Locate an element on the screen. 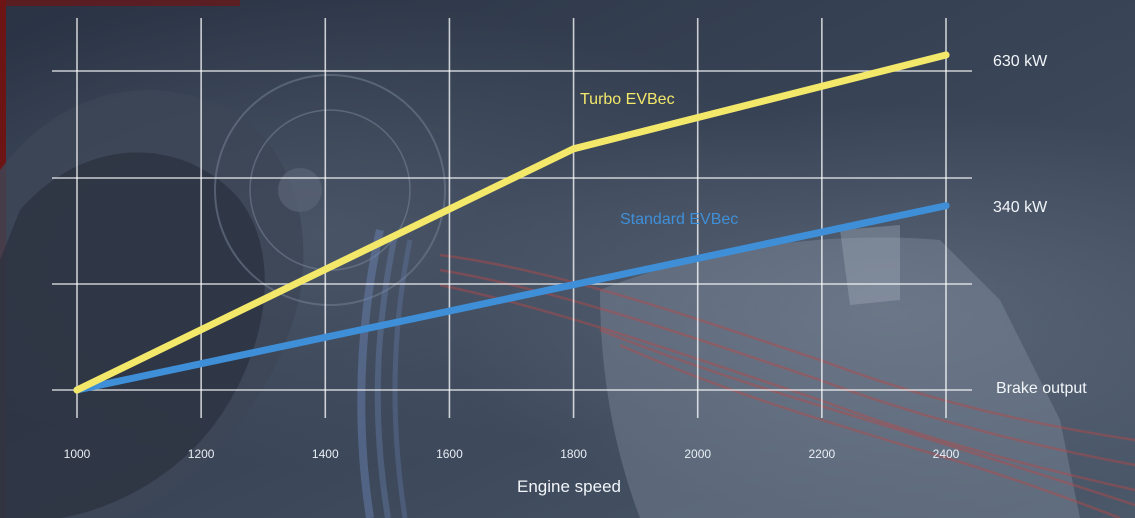  x-tick-label: 1000 is located at coordinates (77, 454).